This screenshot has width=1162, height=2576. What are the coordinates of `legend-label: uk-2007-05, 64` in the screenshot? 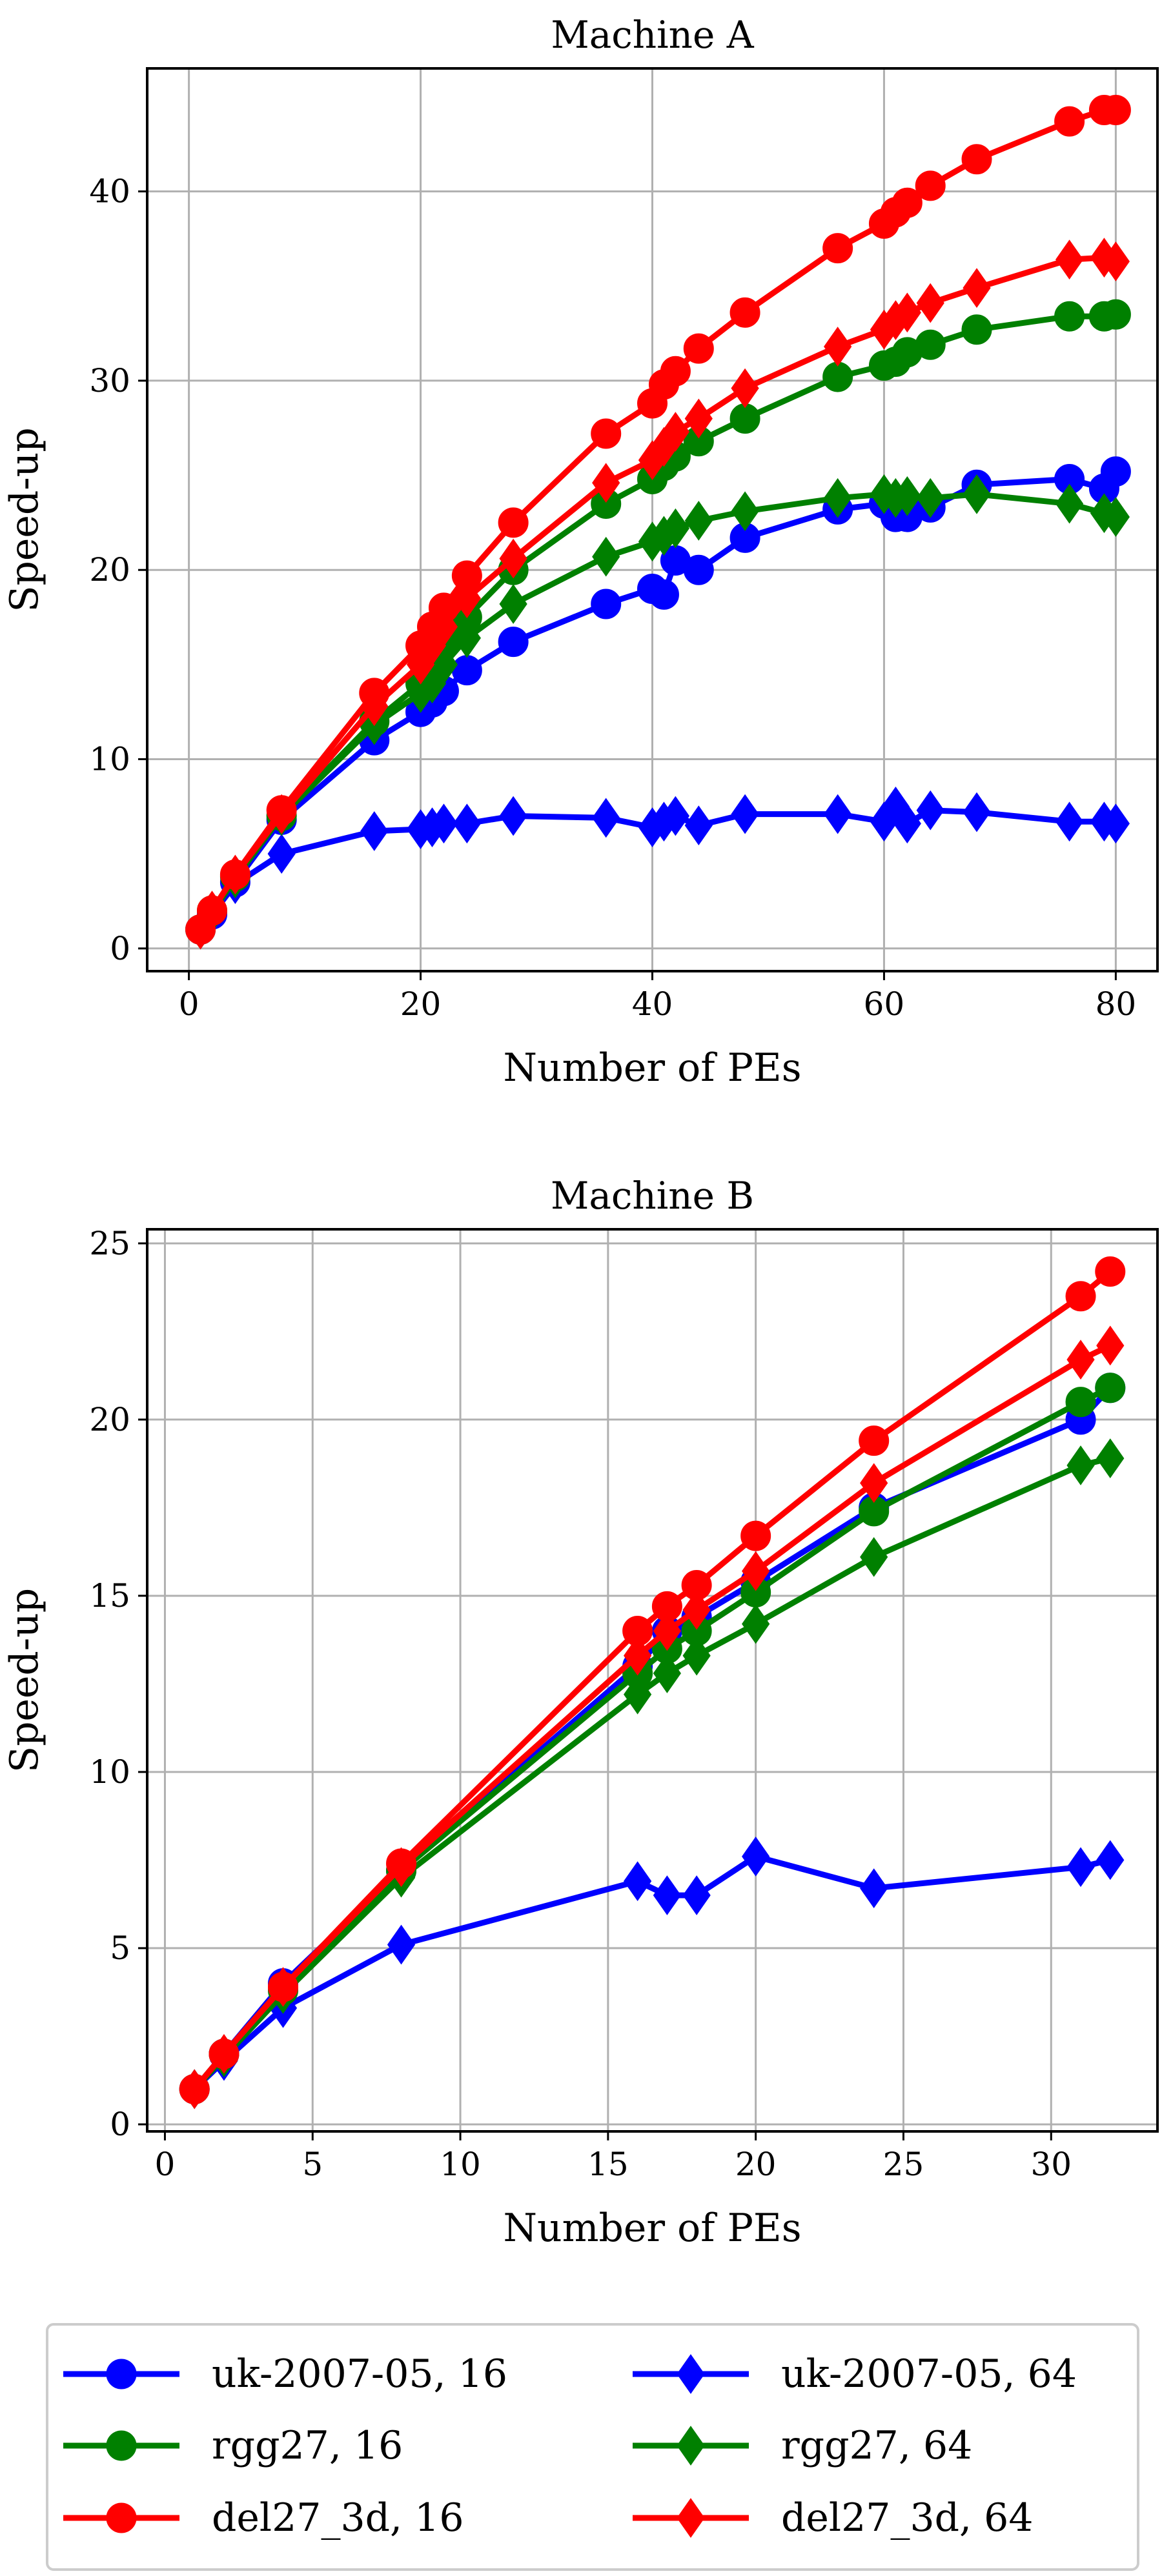 It's located at (929, 2374).